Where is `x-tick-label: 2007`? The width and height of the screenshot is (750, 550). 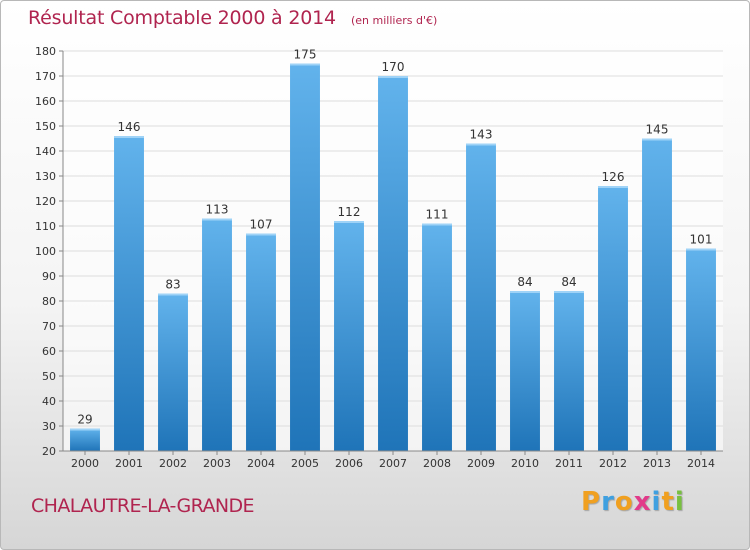
x-tick-label: 2007 is located at coordinates (393, 463).